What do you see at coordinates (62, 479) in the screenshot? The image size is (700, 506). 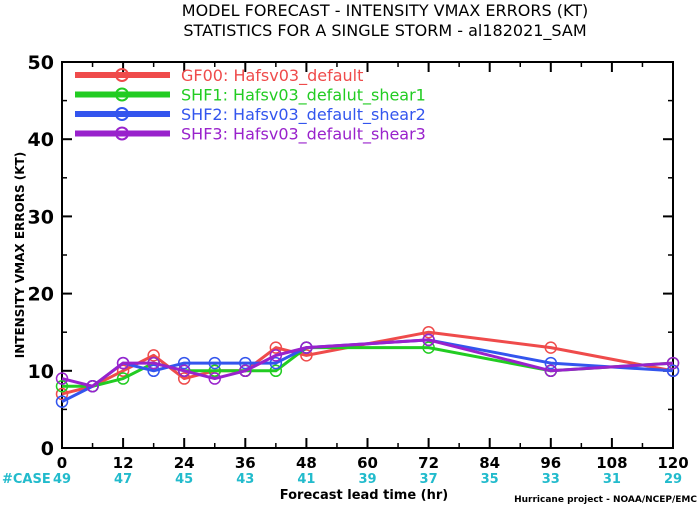 I see `case-count: 49` at bounding box center [62, 479].